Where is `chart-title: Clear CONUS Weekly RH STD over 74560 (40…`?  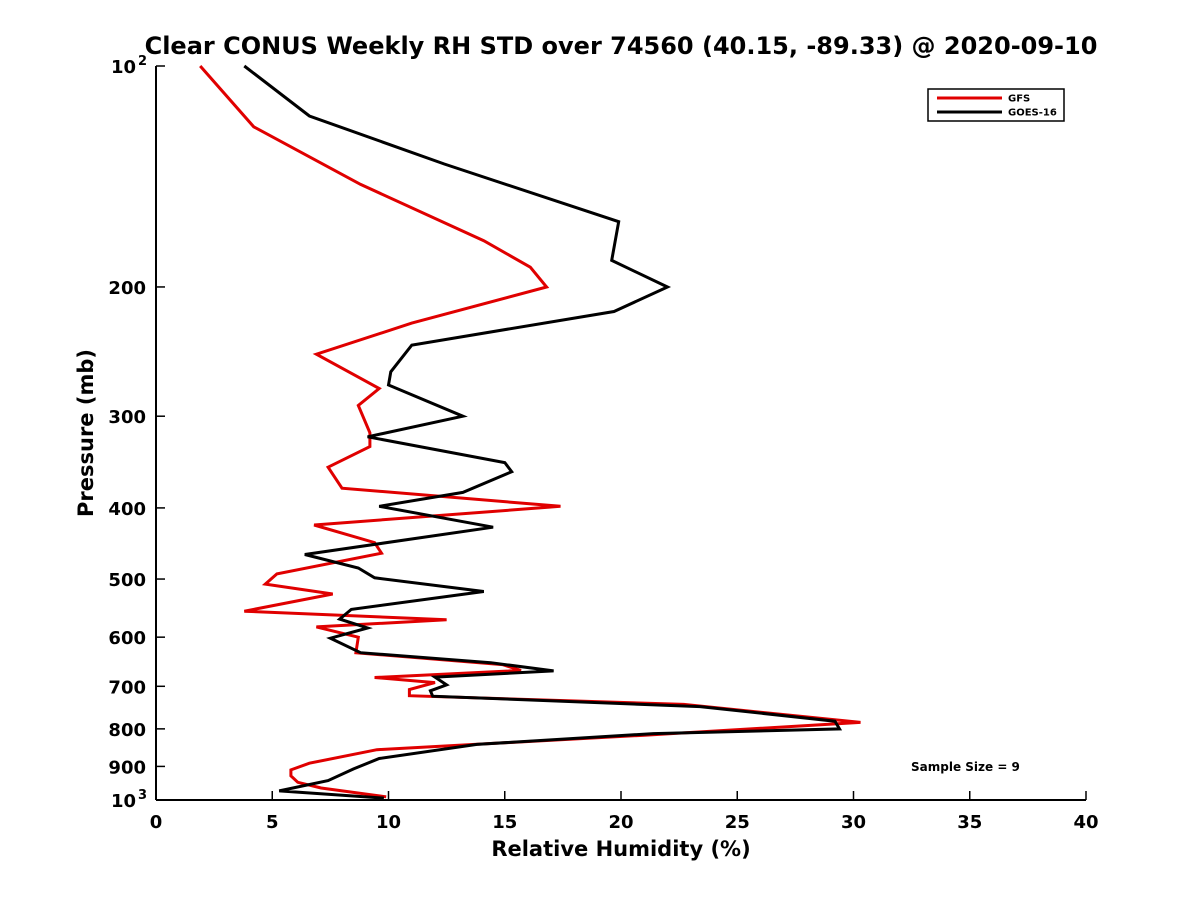
chart-title: Clear CONUS Weekly RH STD over 74560 (40… is located at coordinates (621, 46).